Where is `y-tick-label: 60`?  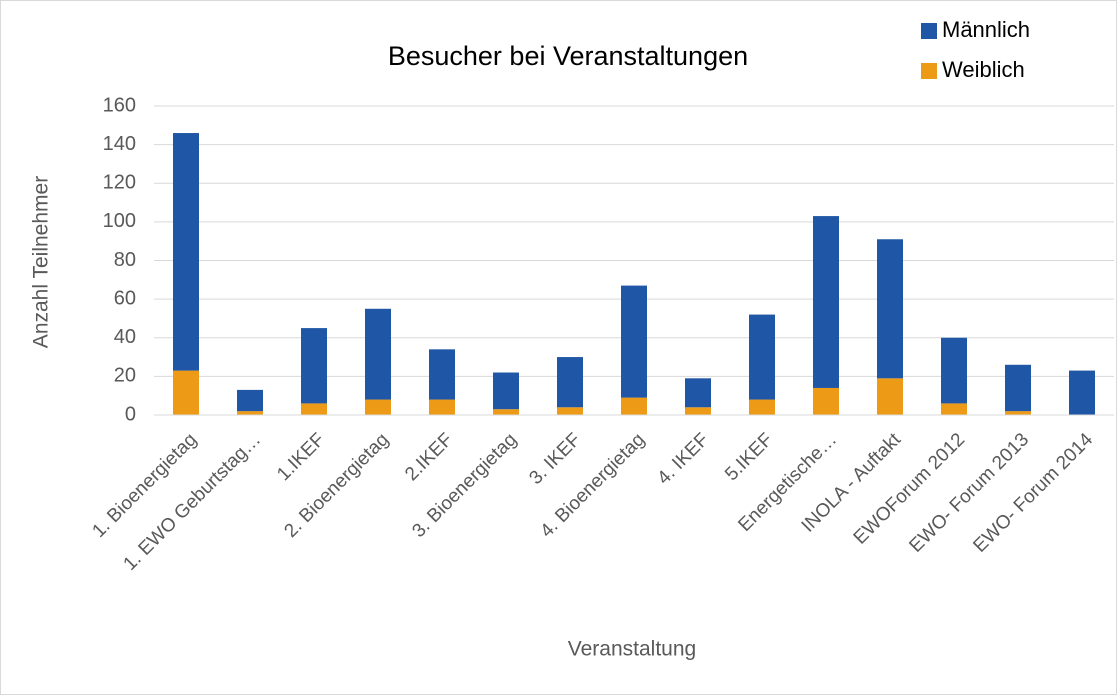 y-tick-label: 60 is located at coordinates (125, 298).